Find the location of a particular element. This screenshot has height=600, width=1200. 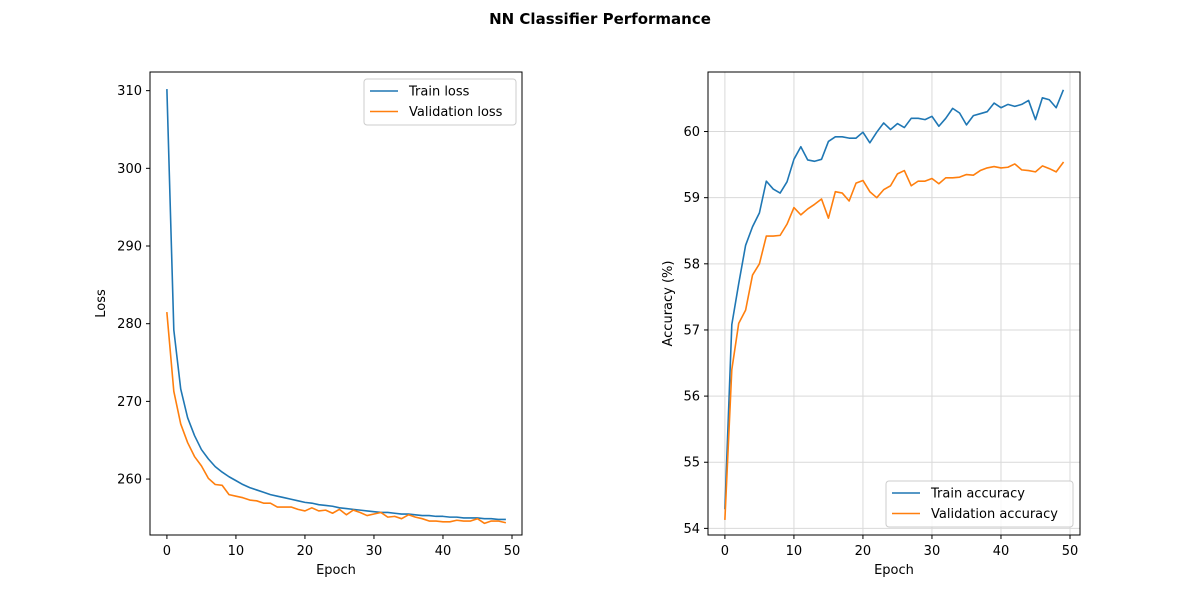

legend: Train loss Validation loss is located at coordinates (440, 102).